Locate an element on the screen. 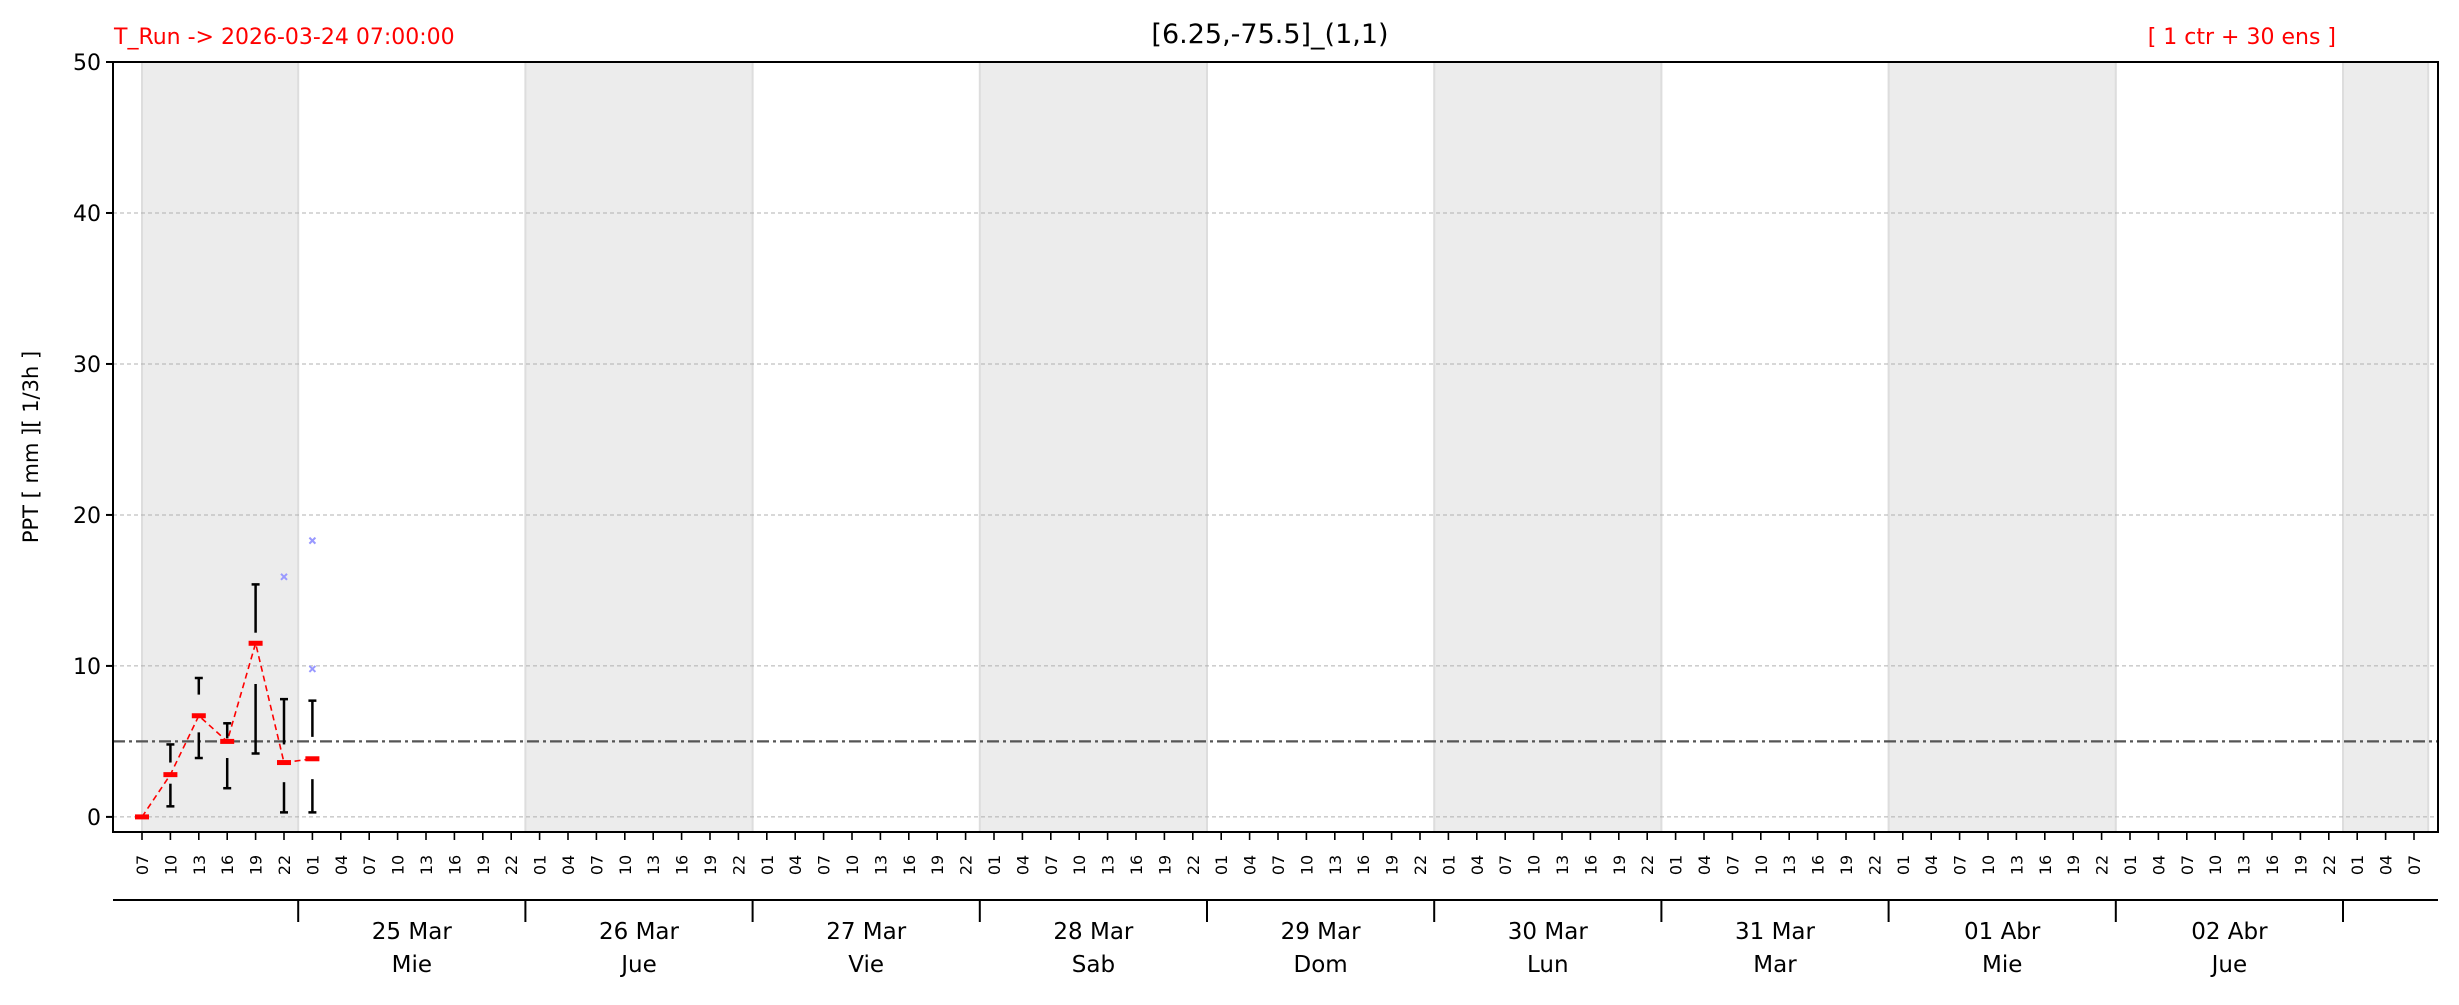 This screenshot has width=2459, height=1005. run-time-label: T_Run -> 2026-03-24 07:00:00 is located at coordinates (284, 37).